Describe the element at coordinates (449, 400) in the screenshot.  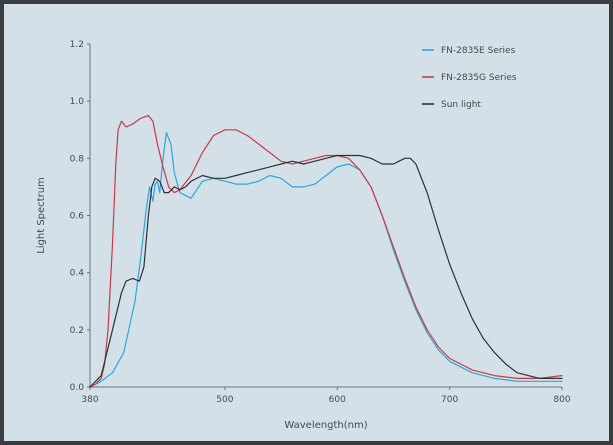
I see `x-tick-label: 700` at that location.